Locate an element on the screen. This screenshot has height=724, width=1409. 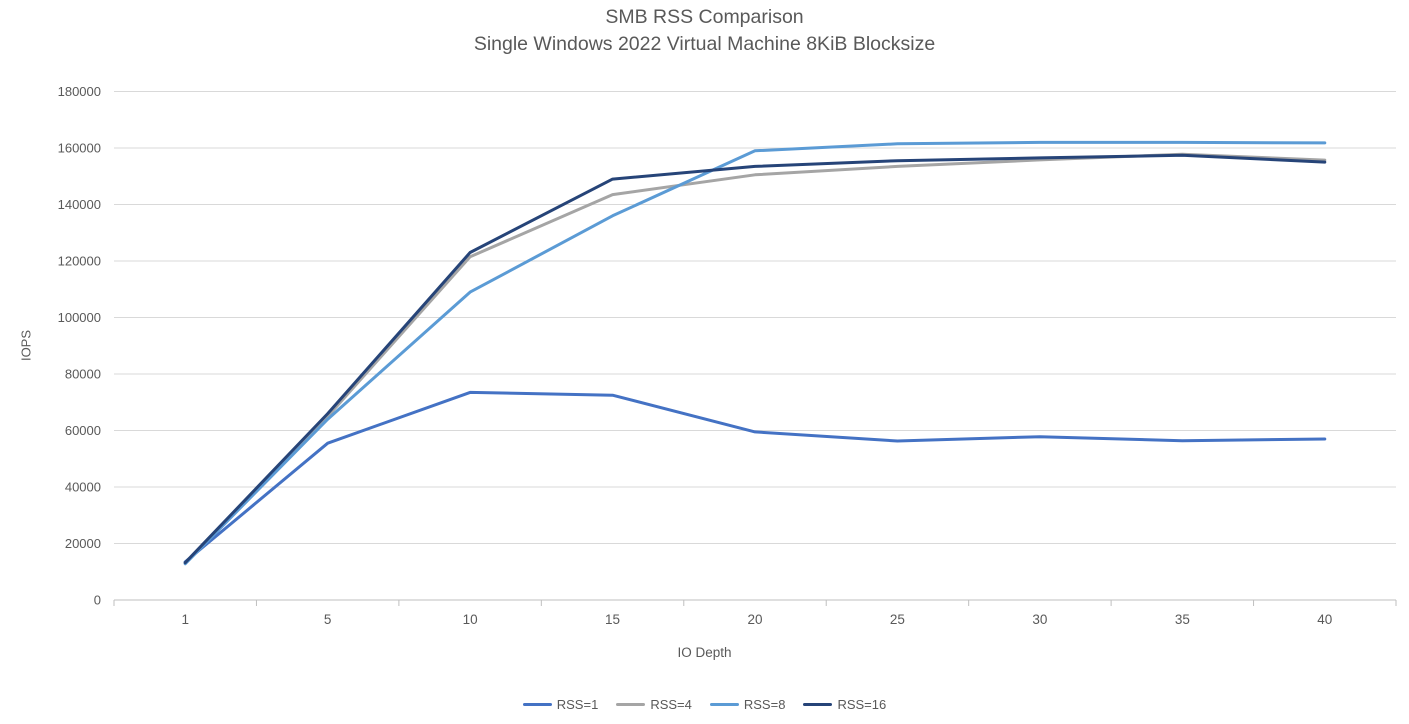
y-tick-label: 0 is located at coordinates (97, 600).